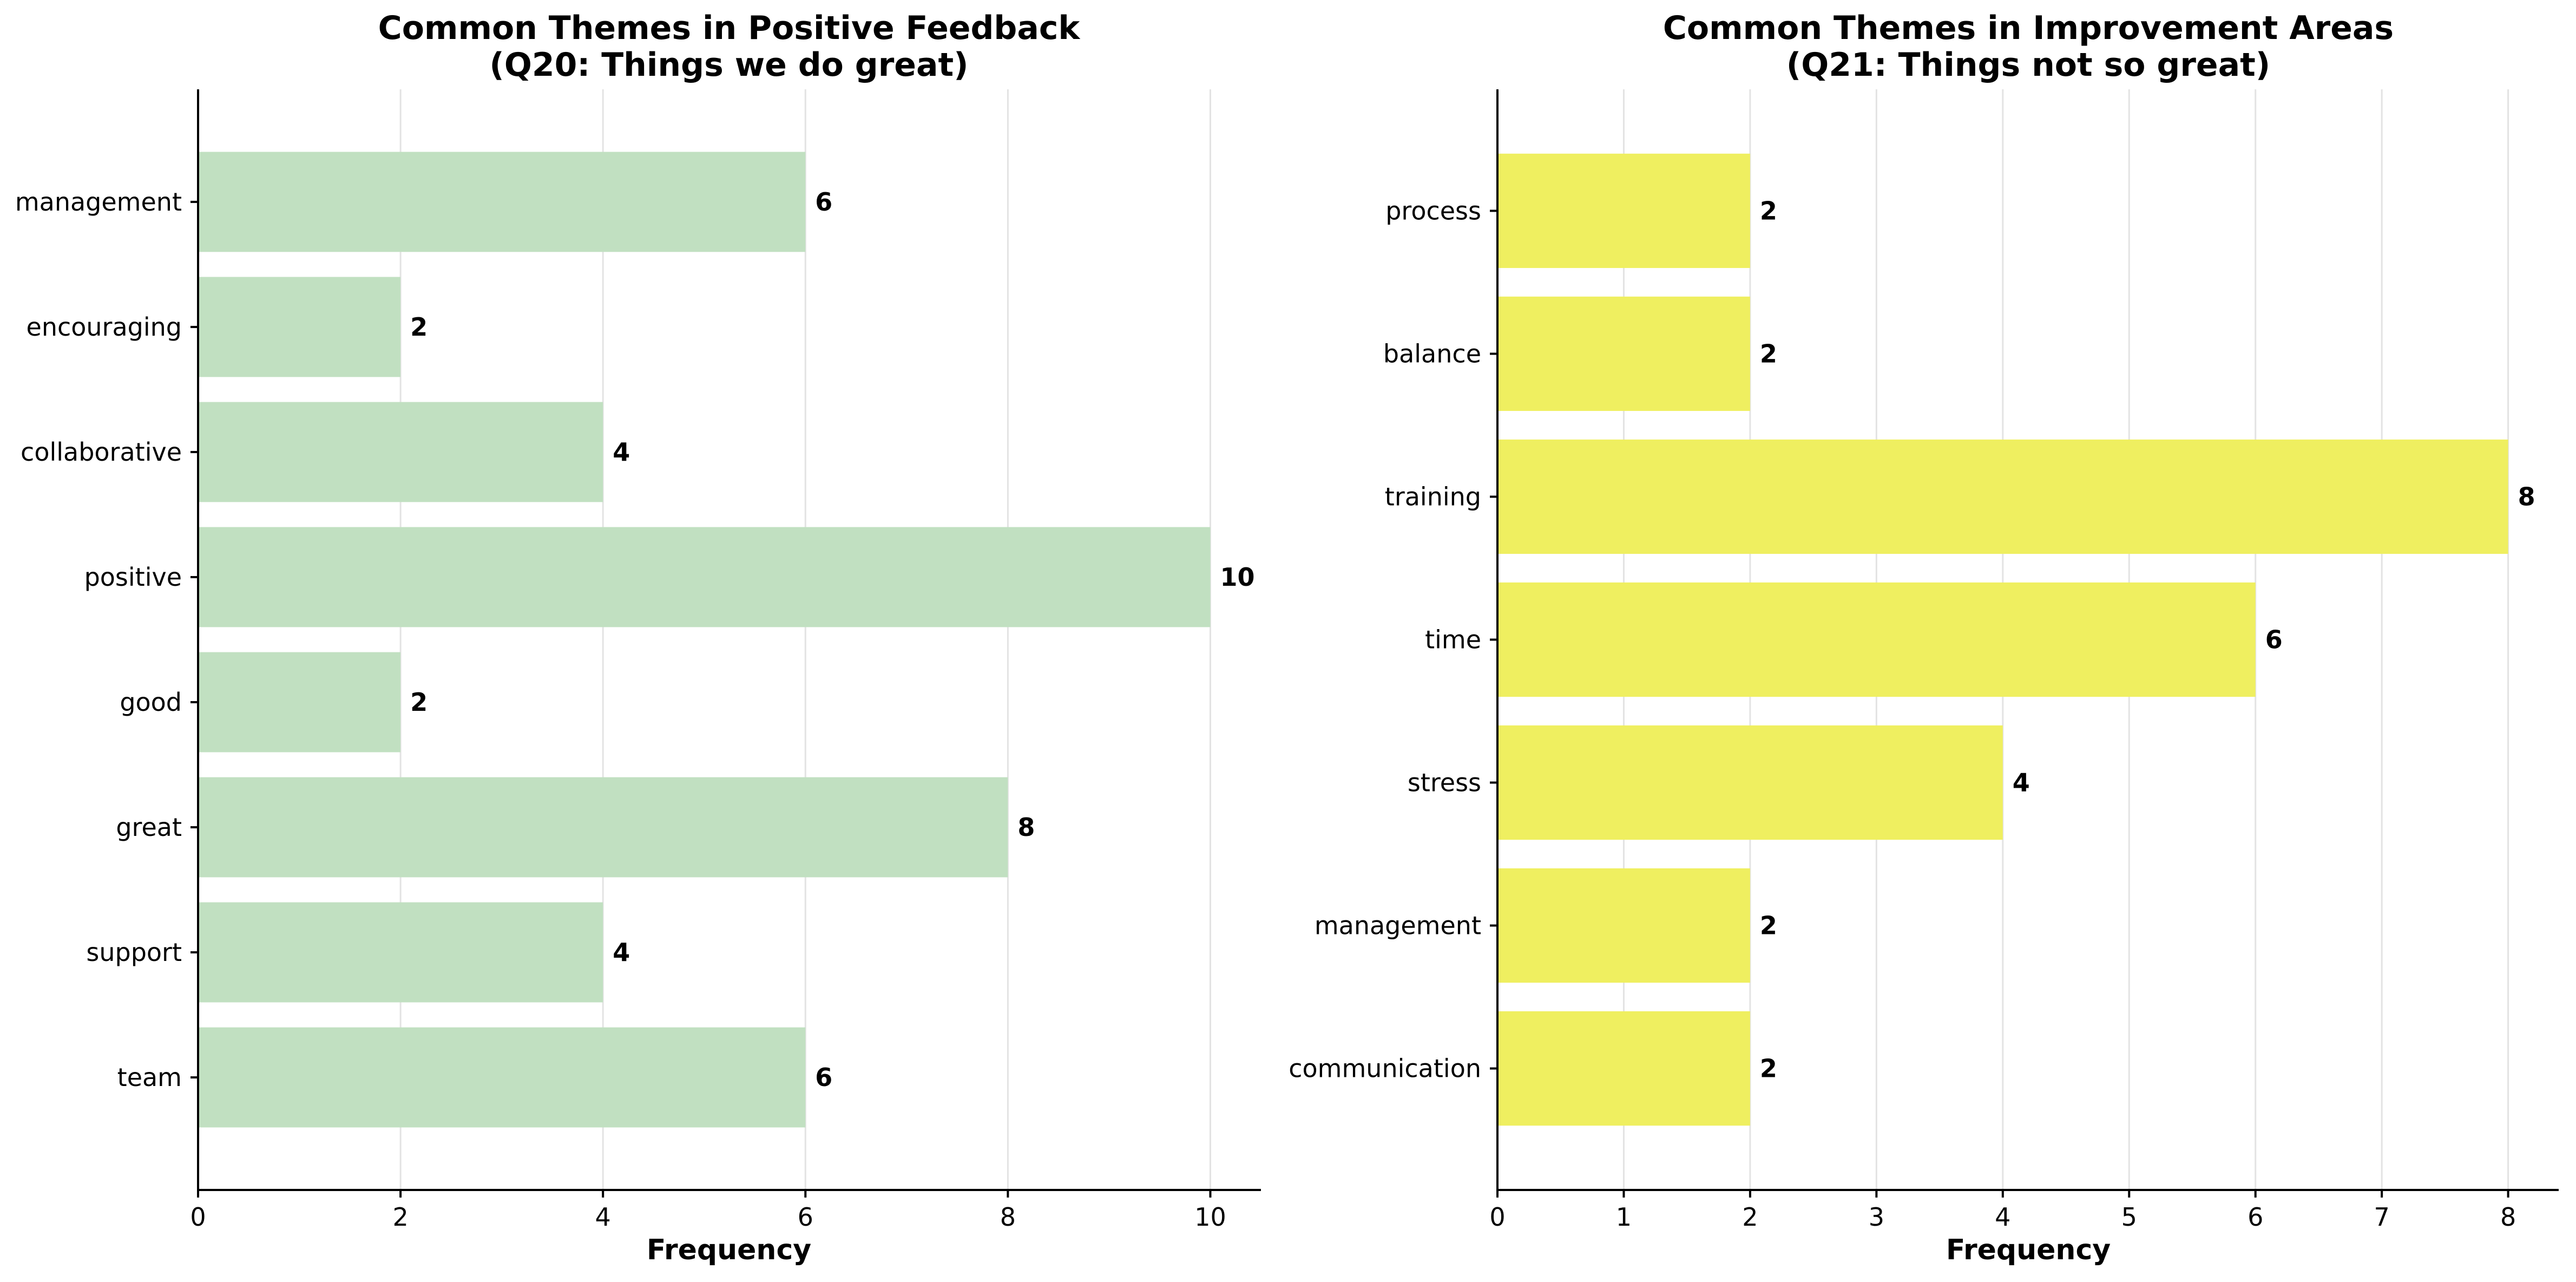  Describe the element at coordinates (149, 827) in the screenshot. I see `y-tick-label: great` at that location.